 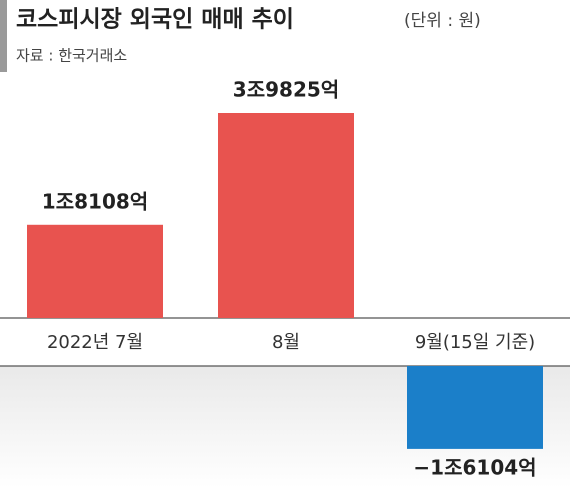 I want to click on x-tick-label: 2022년 7월, so click(x=95, y=342).